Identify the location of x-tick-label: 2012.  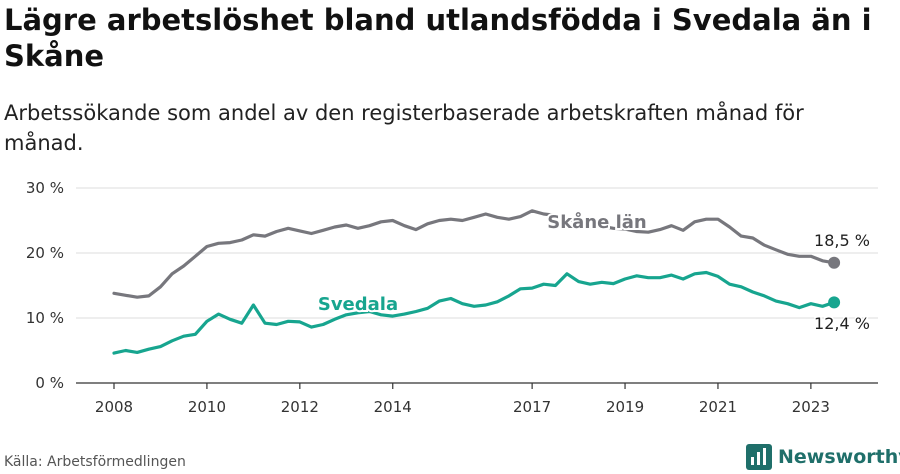
(300, 407).